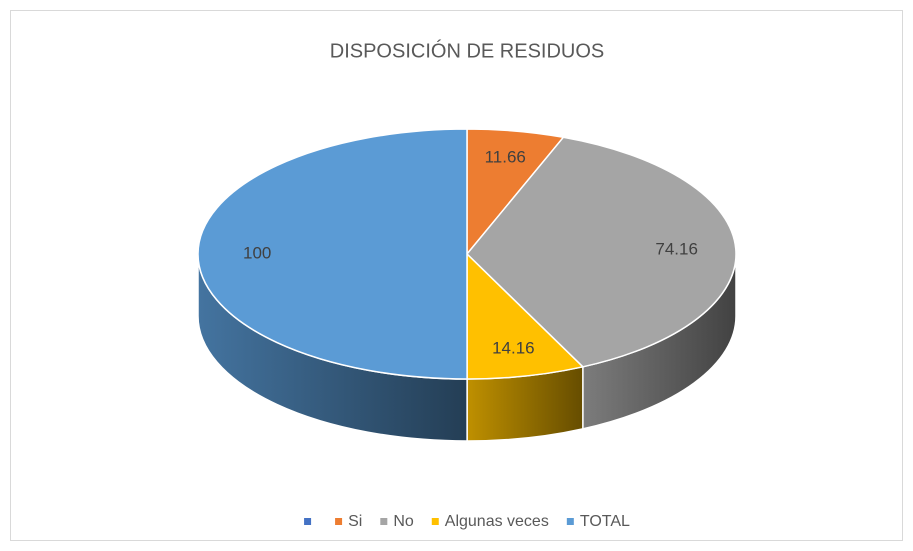 This screenshot has height=551, width=913. I want to click on legend-label: TOTAL, so click(605, 521).